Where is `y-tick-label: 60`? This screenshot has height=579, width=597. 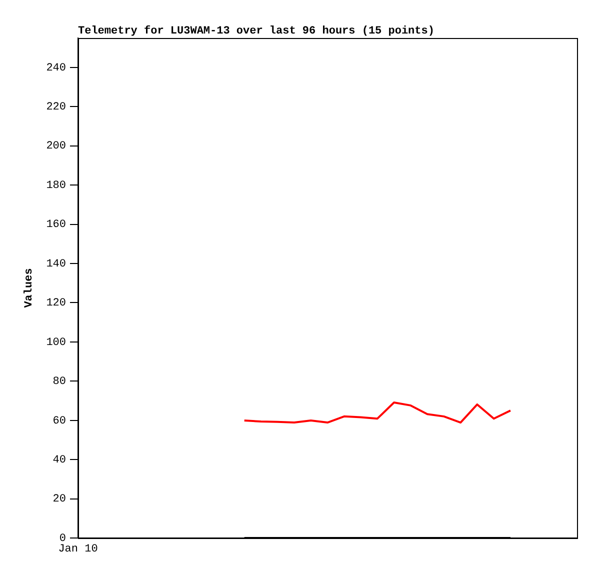 y-tick-label: 60 is located at coordinates (59, 421).